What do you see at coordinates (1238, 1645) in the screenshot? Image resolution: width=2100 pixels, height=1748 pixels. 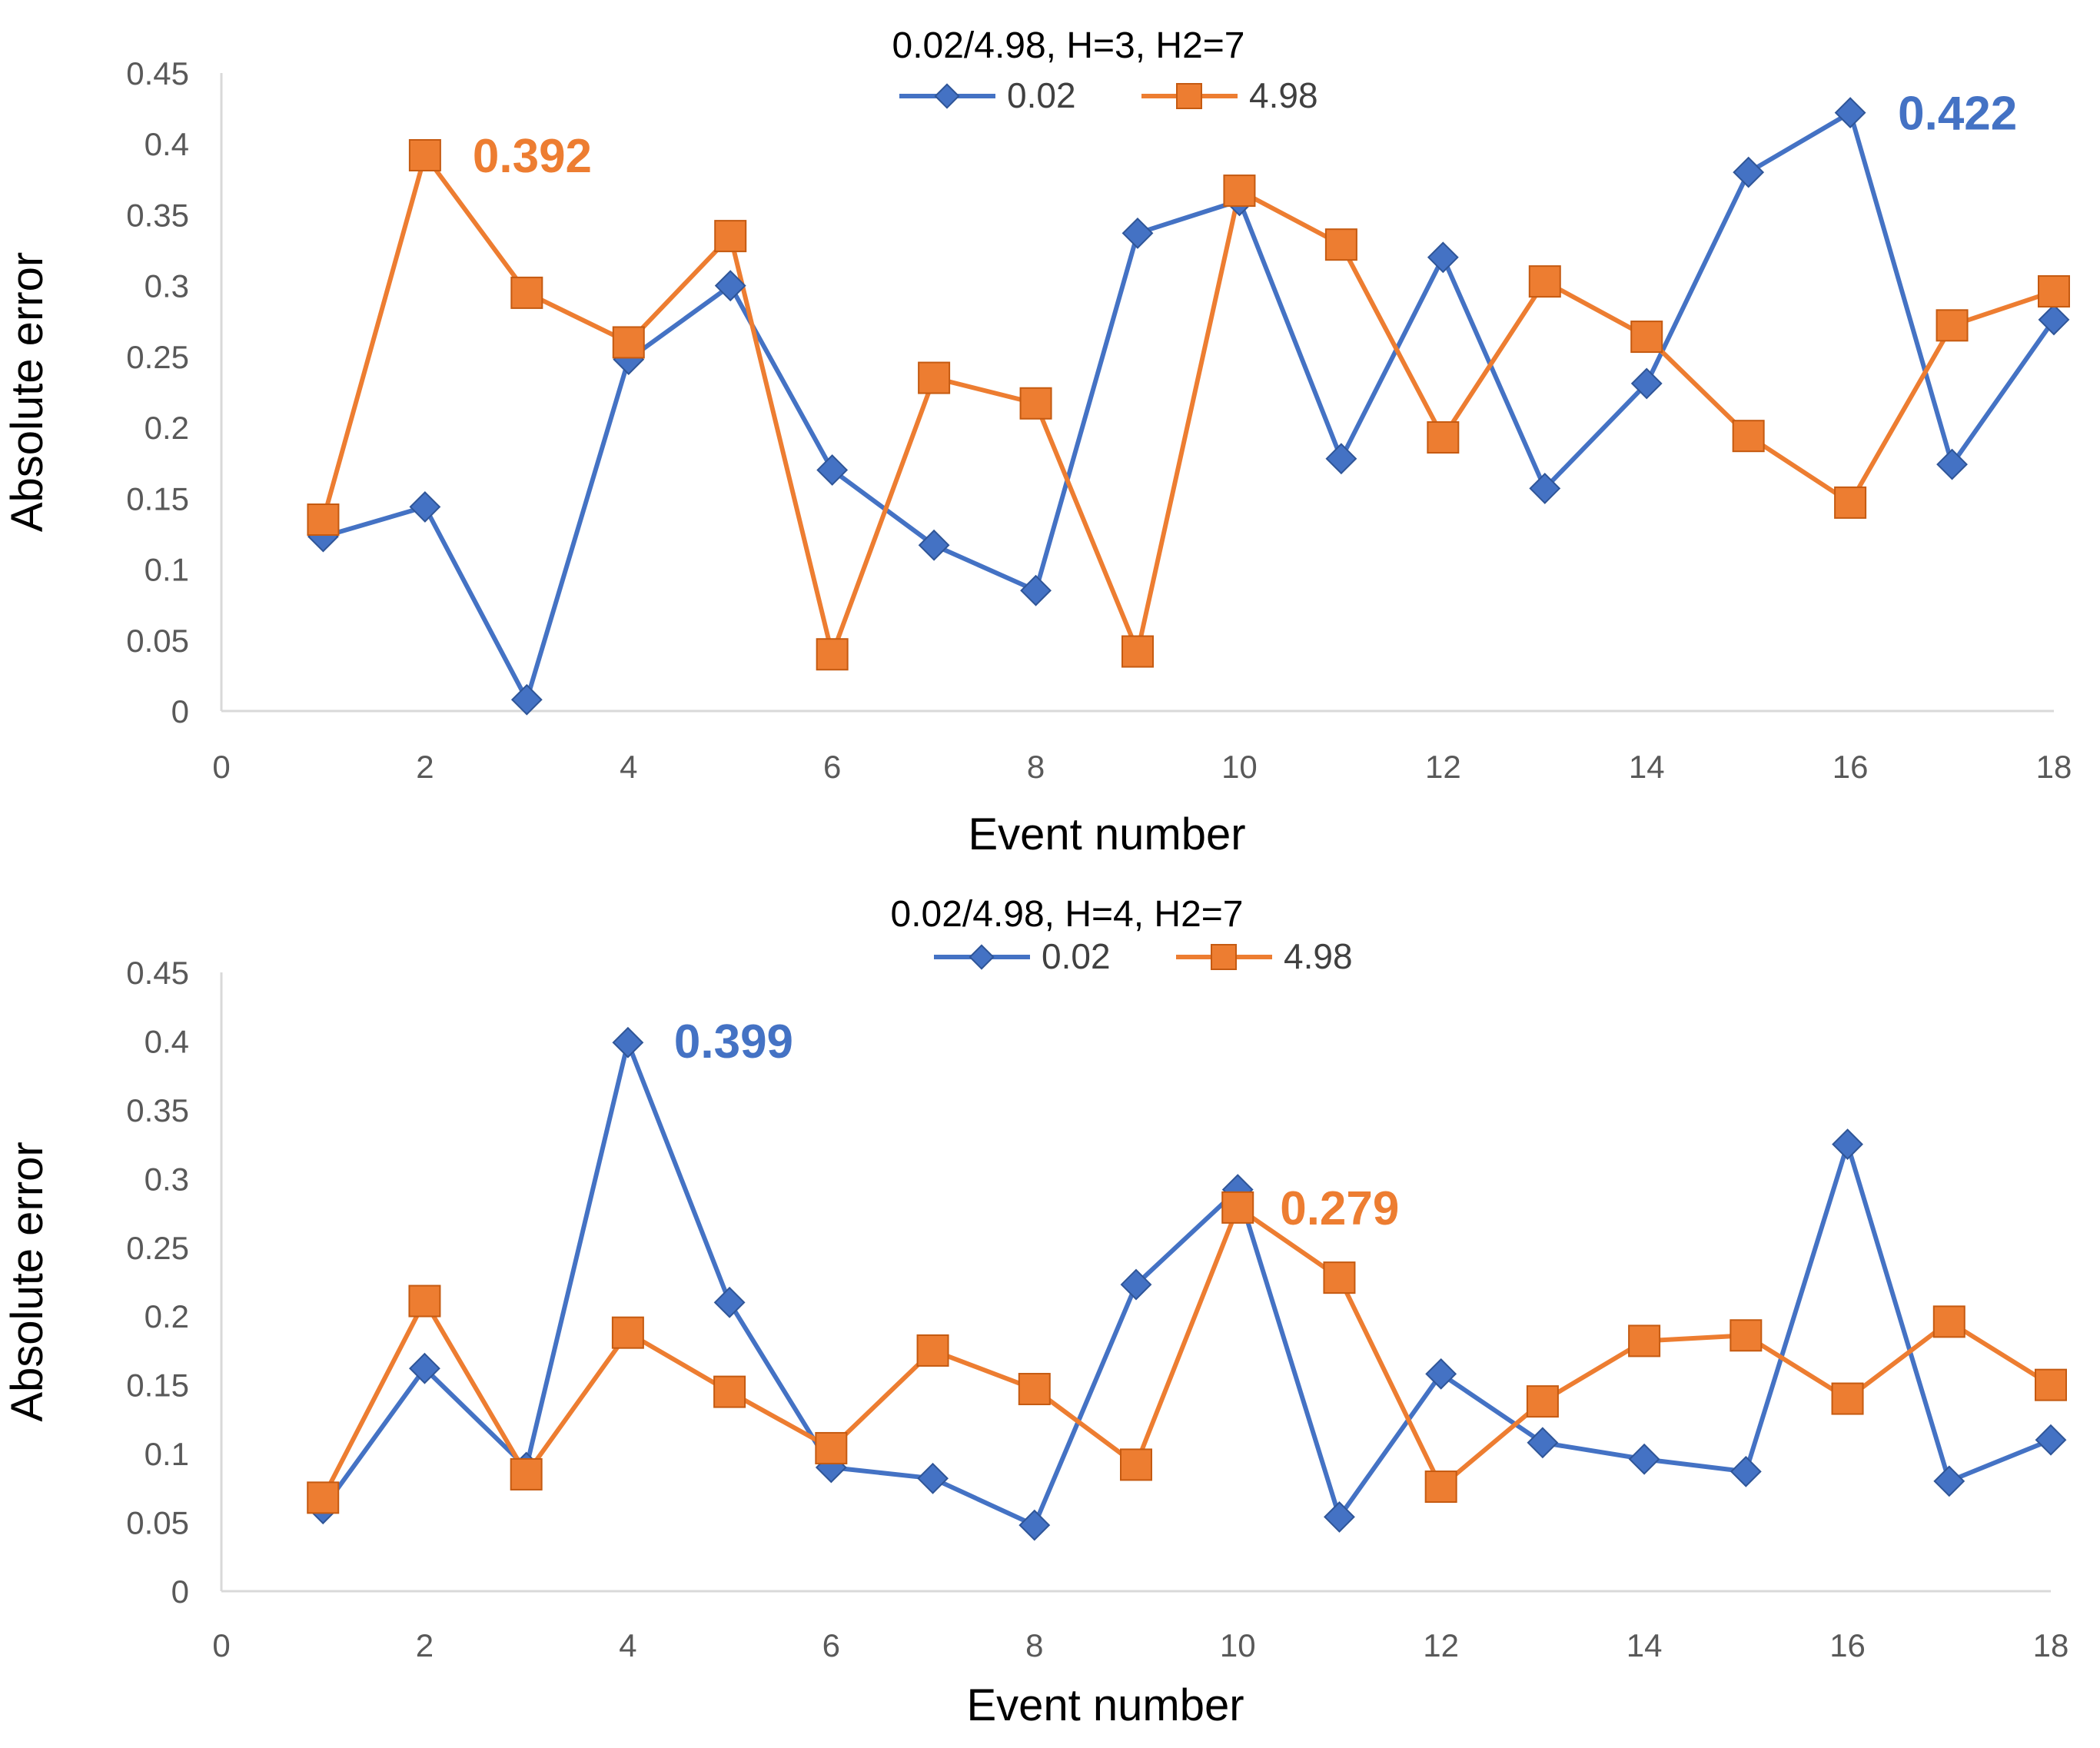 I see `x-tick-label: 10` at bounding box center [1238, 1645].